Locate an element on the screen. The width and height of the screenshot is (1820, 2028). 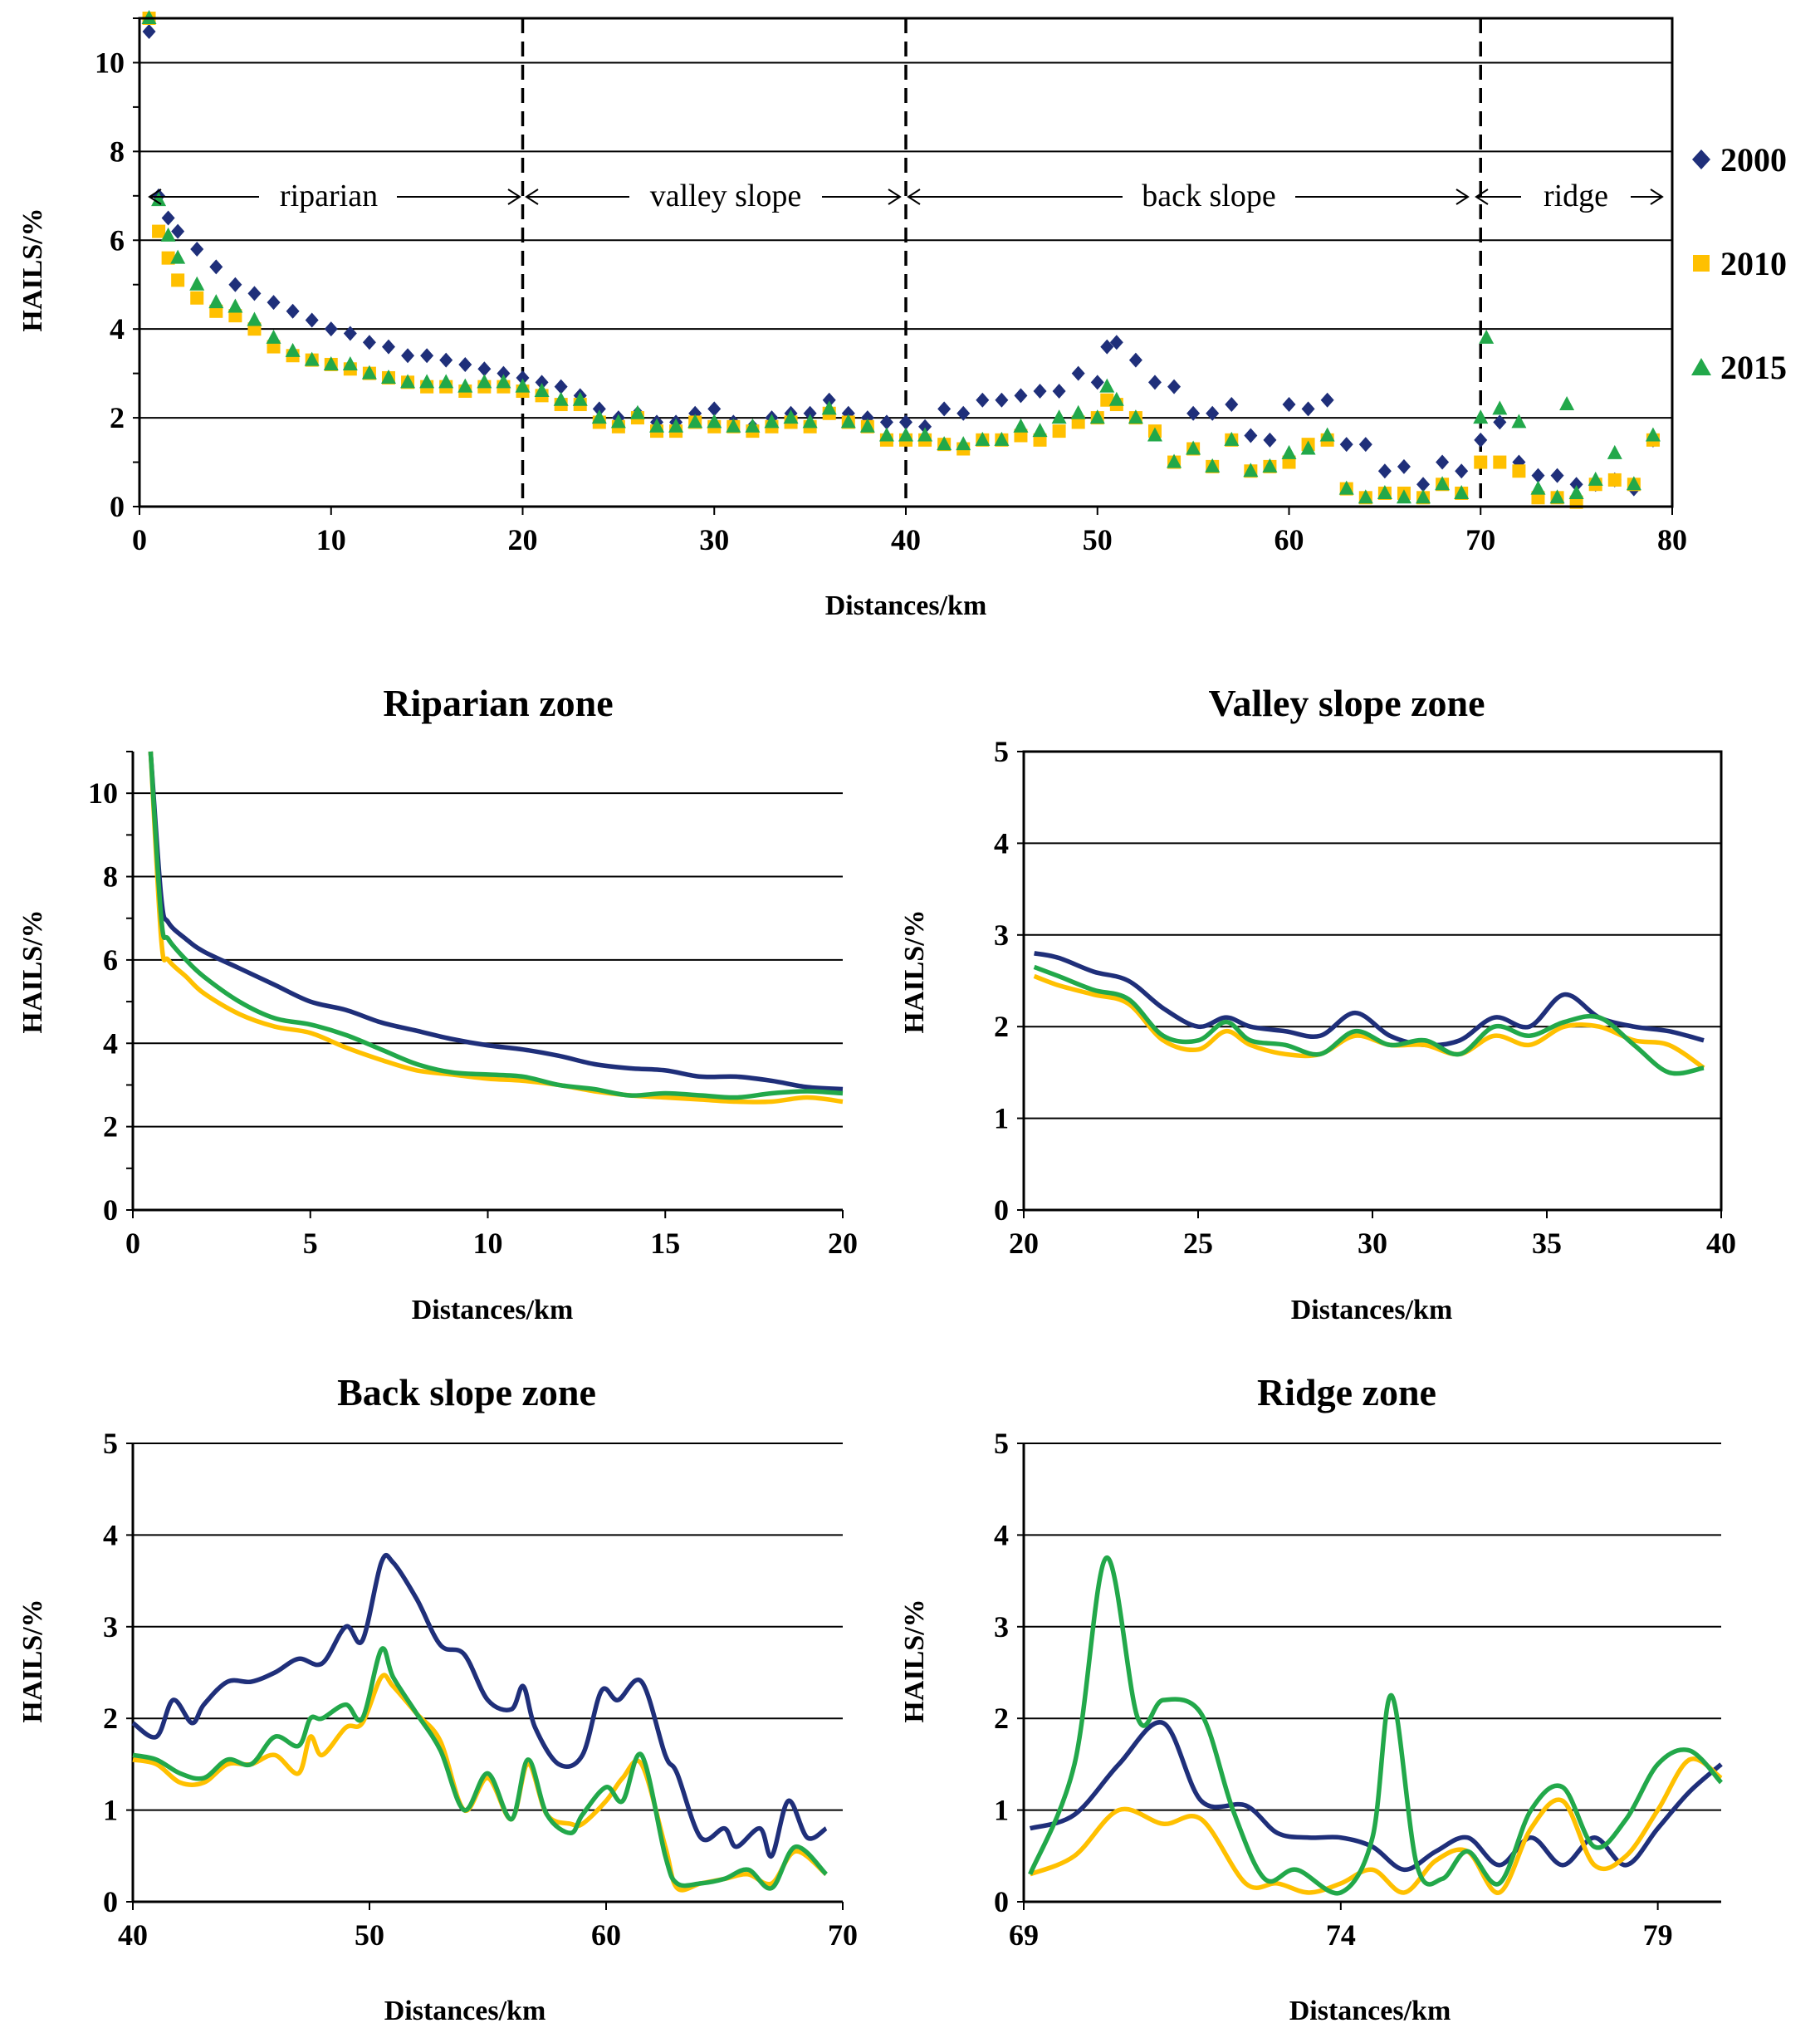
riparian-y-tick-10: 10 is located at coordinates (103, 793).